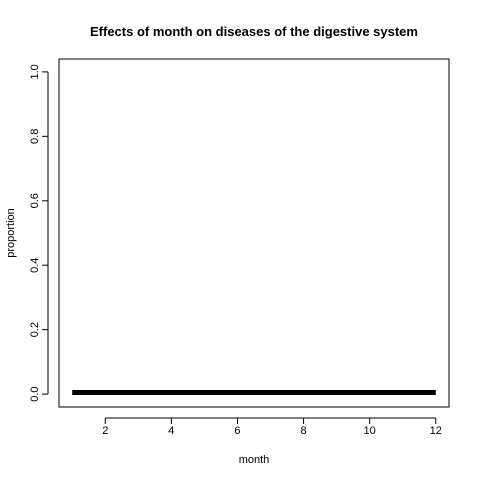 Image resolution: width=480 pixels, height=485 pixels. Describe the element at coordinates (35, 200) in the screenshot. I see `y-tick-label: 0.6` at that location.